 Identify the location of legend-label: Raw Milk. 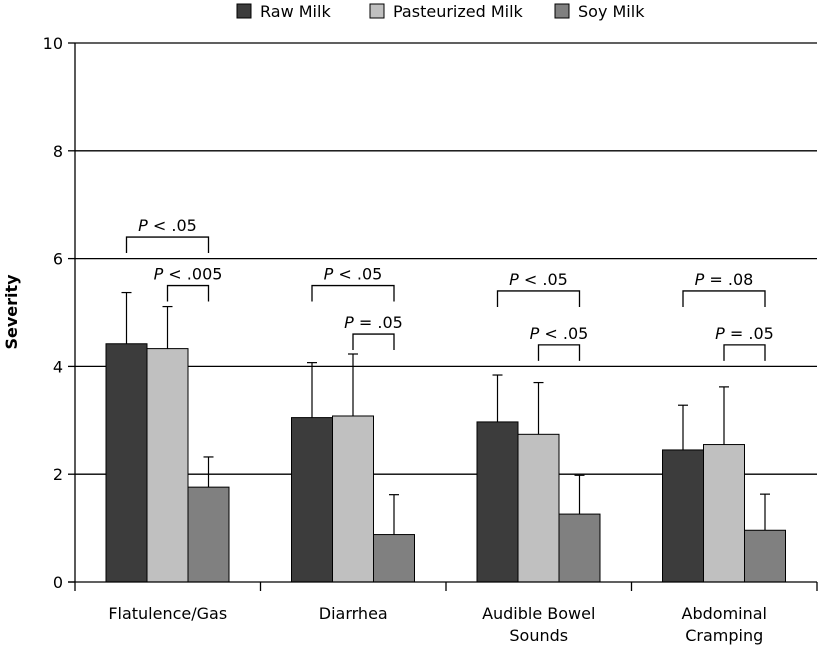
(295, 11).